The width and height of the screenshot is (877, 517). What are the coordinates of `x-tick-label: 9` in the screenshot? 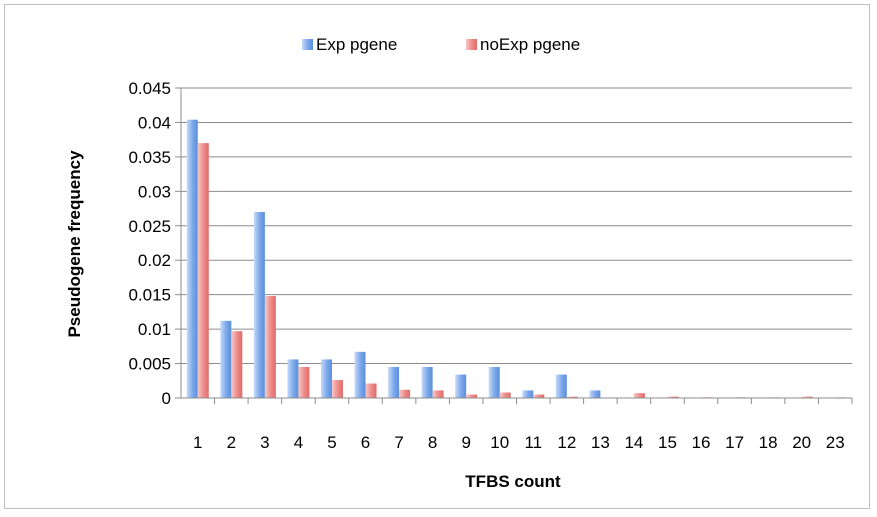 It's located at (465, 442).